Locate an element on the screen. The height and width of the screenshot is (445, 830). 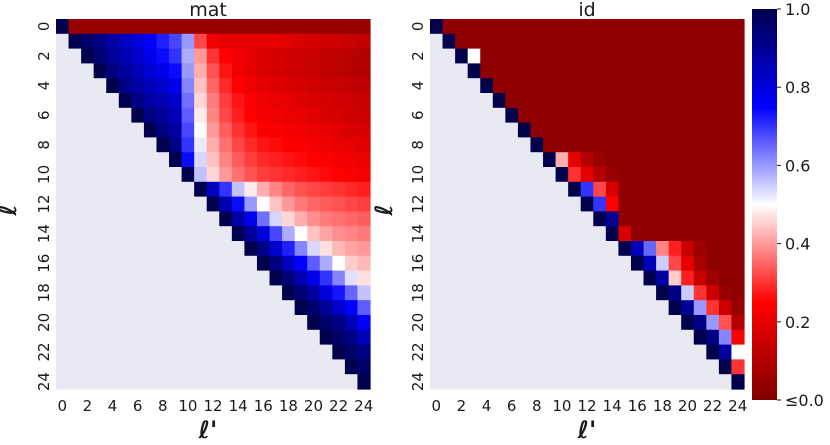
y-tick-label: 20 is located at coordinates (418, 322).